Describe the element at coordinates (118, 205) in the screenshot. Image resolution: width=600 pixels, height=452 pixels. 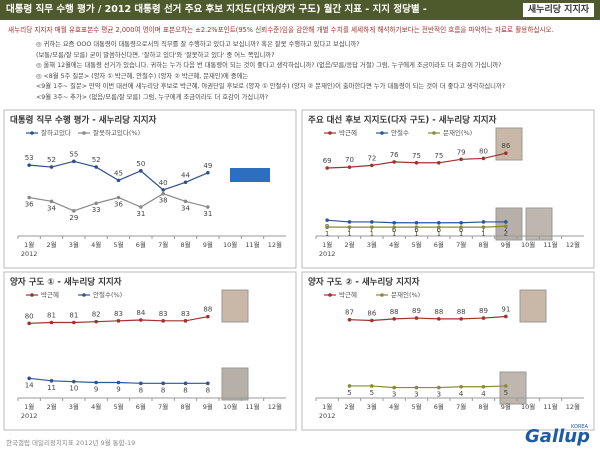
I see `value-label: 36` at that location.